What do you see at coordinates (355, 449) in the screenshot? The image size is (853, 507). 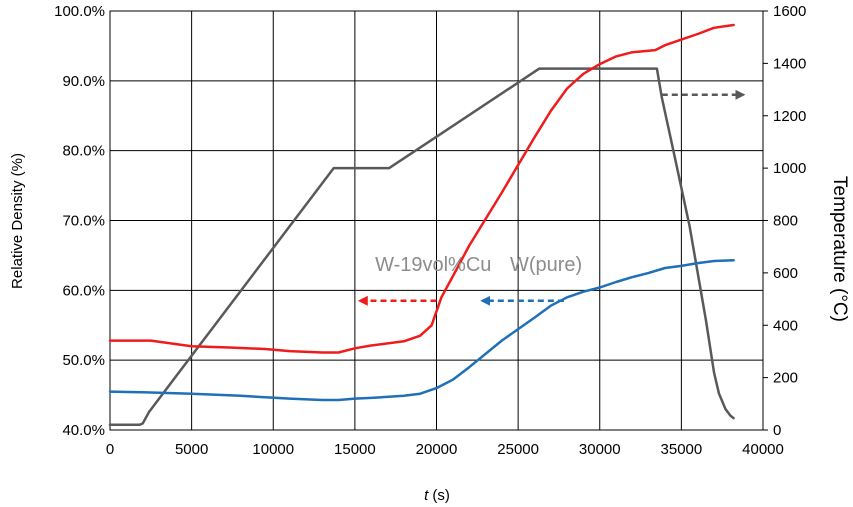 I see `x-tick-label: 15000` at bounding box center [355, 449].